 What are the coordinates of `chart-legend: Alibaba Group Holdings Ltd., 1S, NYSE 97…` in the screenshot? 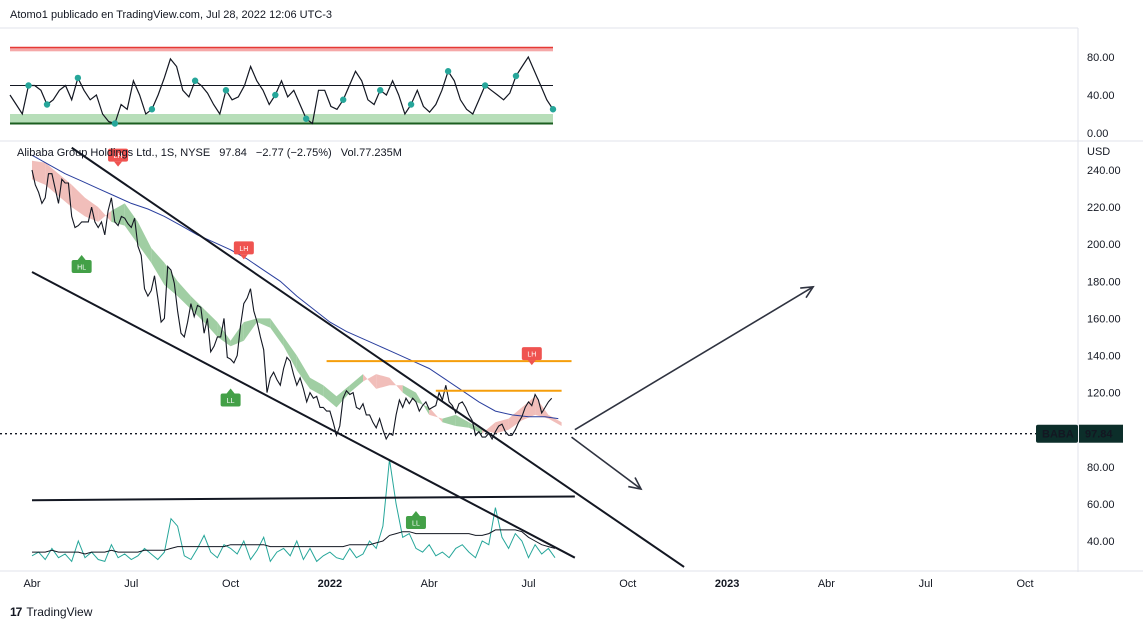 It's located at (209, 153).